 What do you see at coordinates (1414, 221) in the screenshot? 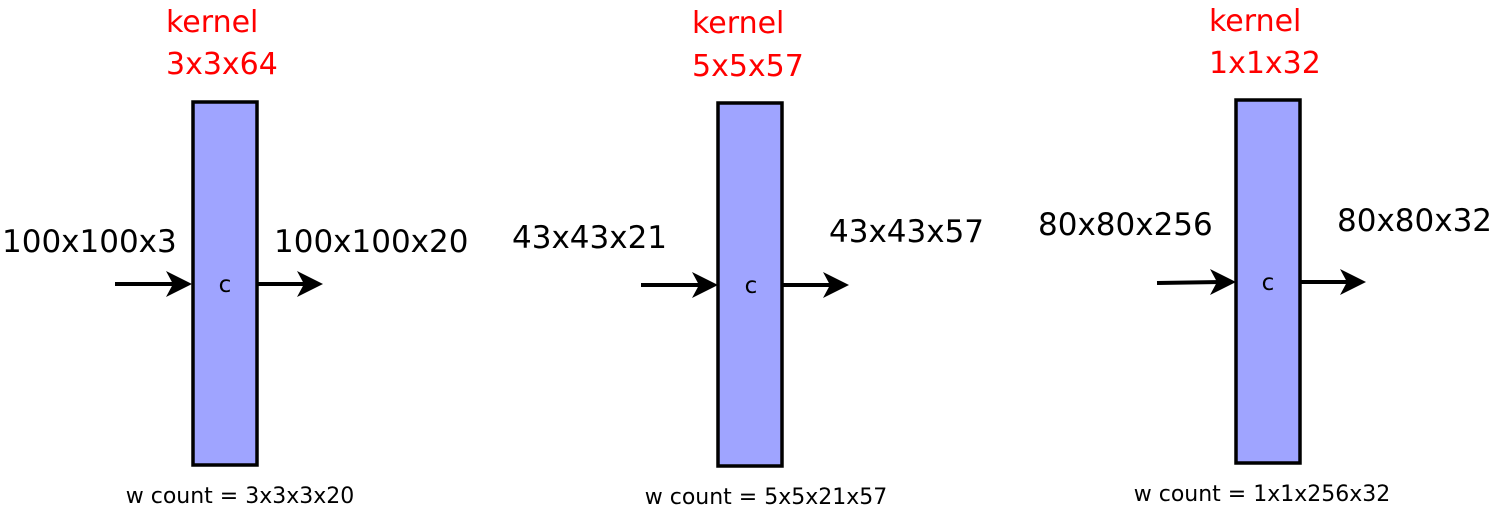
I see `output-dims: 80x80x32` at bounding box center [1414, 221].